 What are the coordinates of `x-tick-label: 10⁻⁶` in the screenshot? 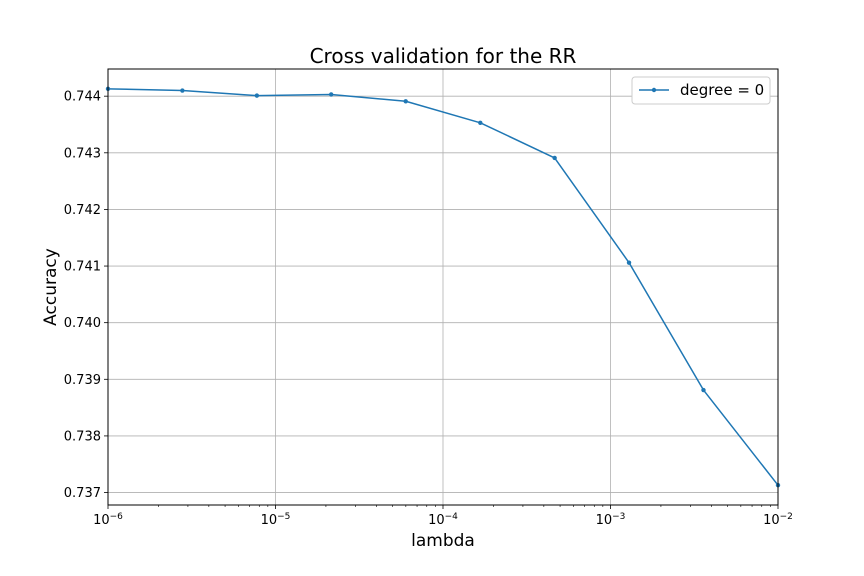 It's located at (108, 520).